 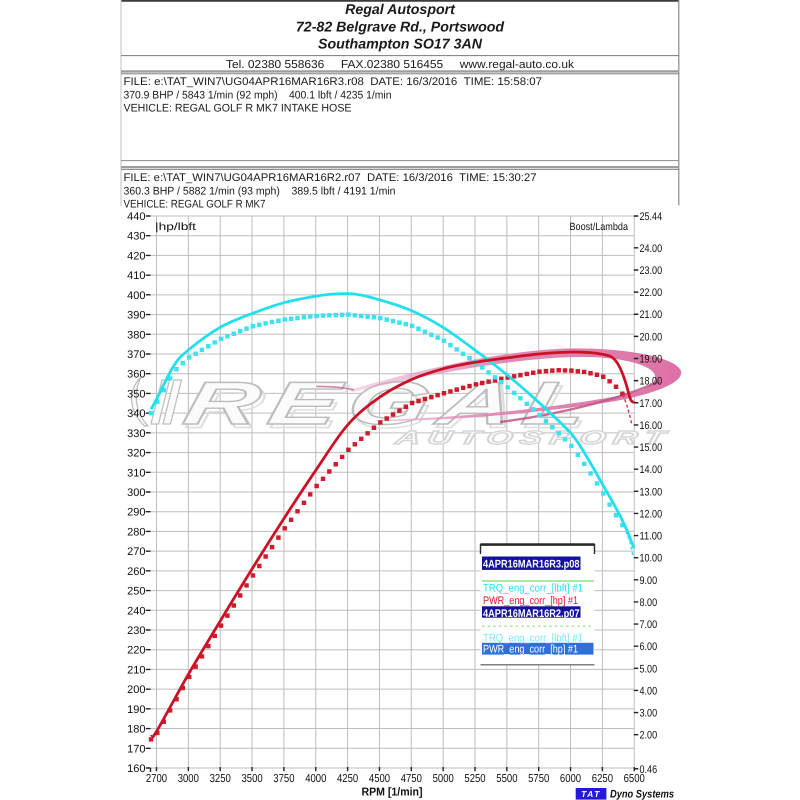 I want to click on svg-text: 5750, so click(x=538, y=779).